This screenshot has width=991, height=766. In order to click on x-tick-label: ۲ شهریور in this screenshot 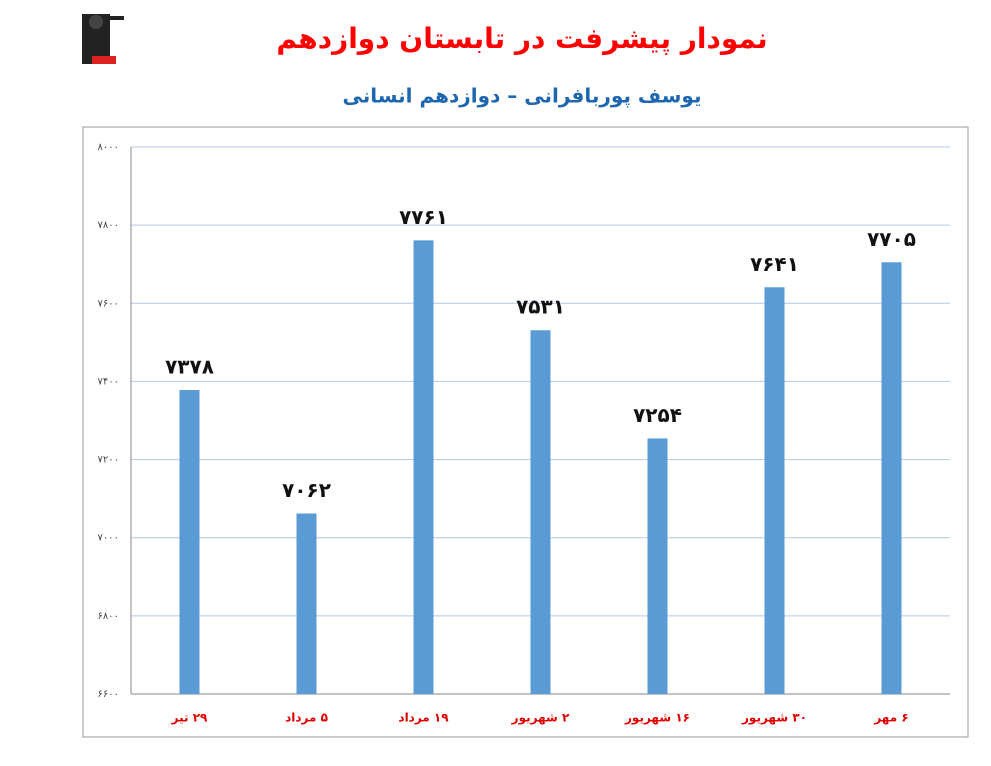, I will do `click(540, 718)`.